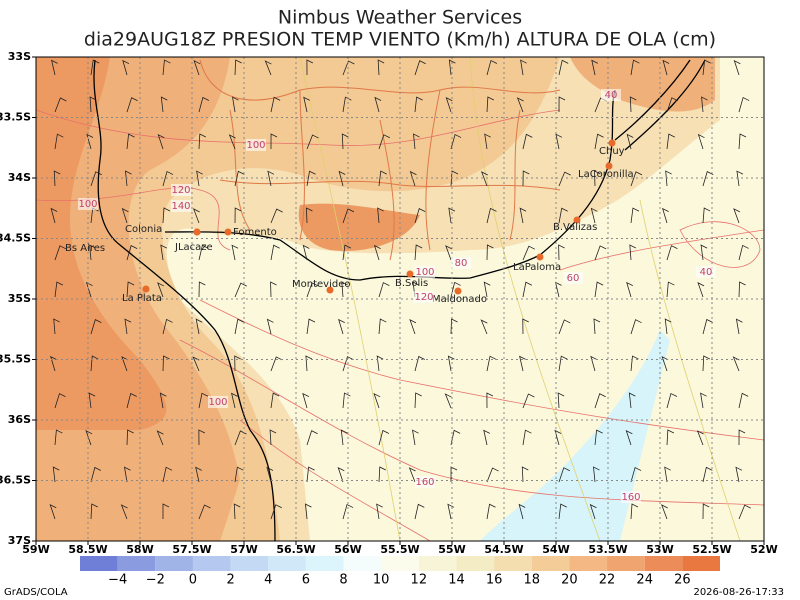 The width and height of the screenshot is (800, 600). What do you see at coordinates (255, 145) in the screenshot?
I see `contour-label: 100` at bounding box center [255, 145].